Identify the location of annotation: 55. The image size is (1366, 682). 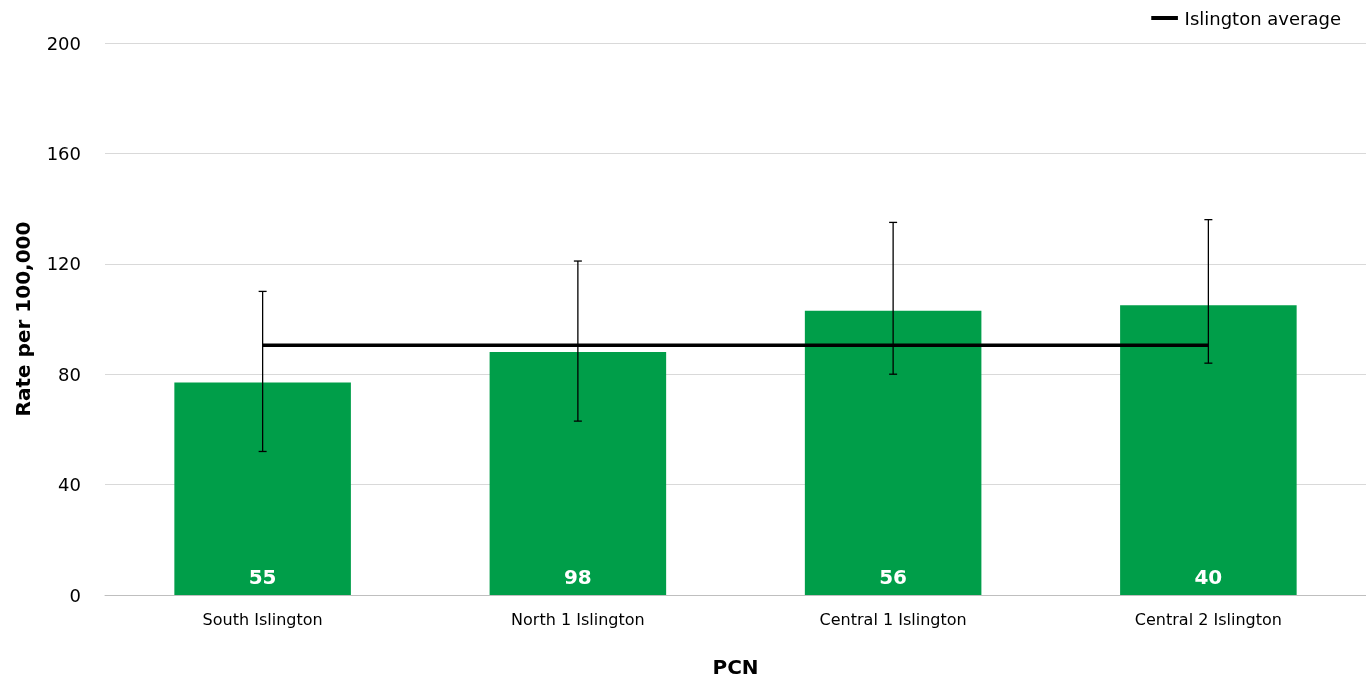
(262, 577).